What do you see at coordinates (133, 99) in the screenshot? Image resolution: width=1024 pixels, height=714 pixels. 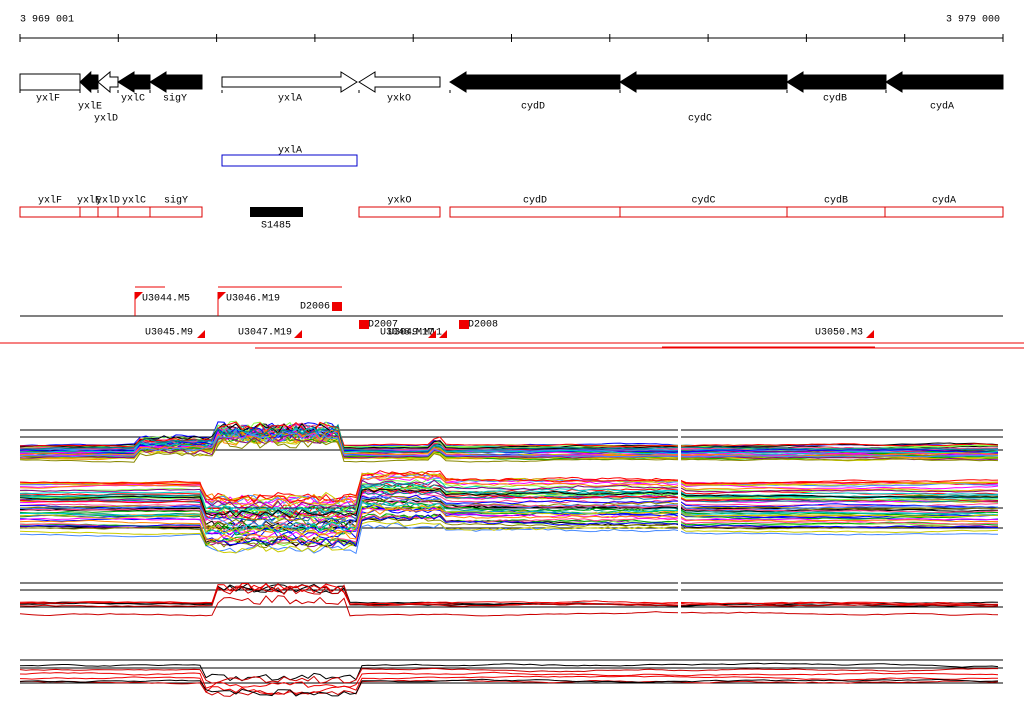 I see `gene-label: yxlC` at bounding box center [133, 99].